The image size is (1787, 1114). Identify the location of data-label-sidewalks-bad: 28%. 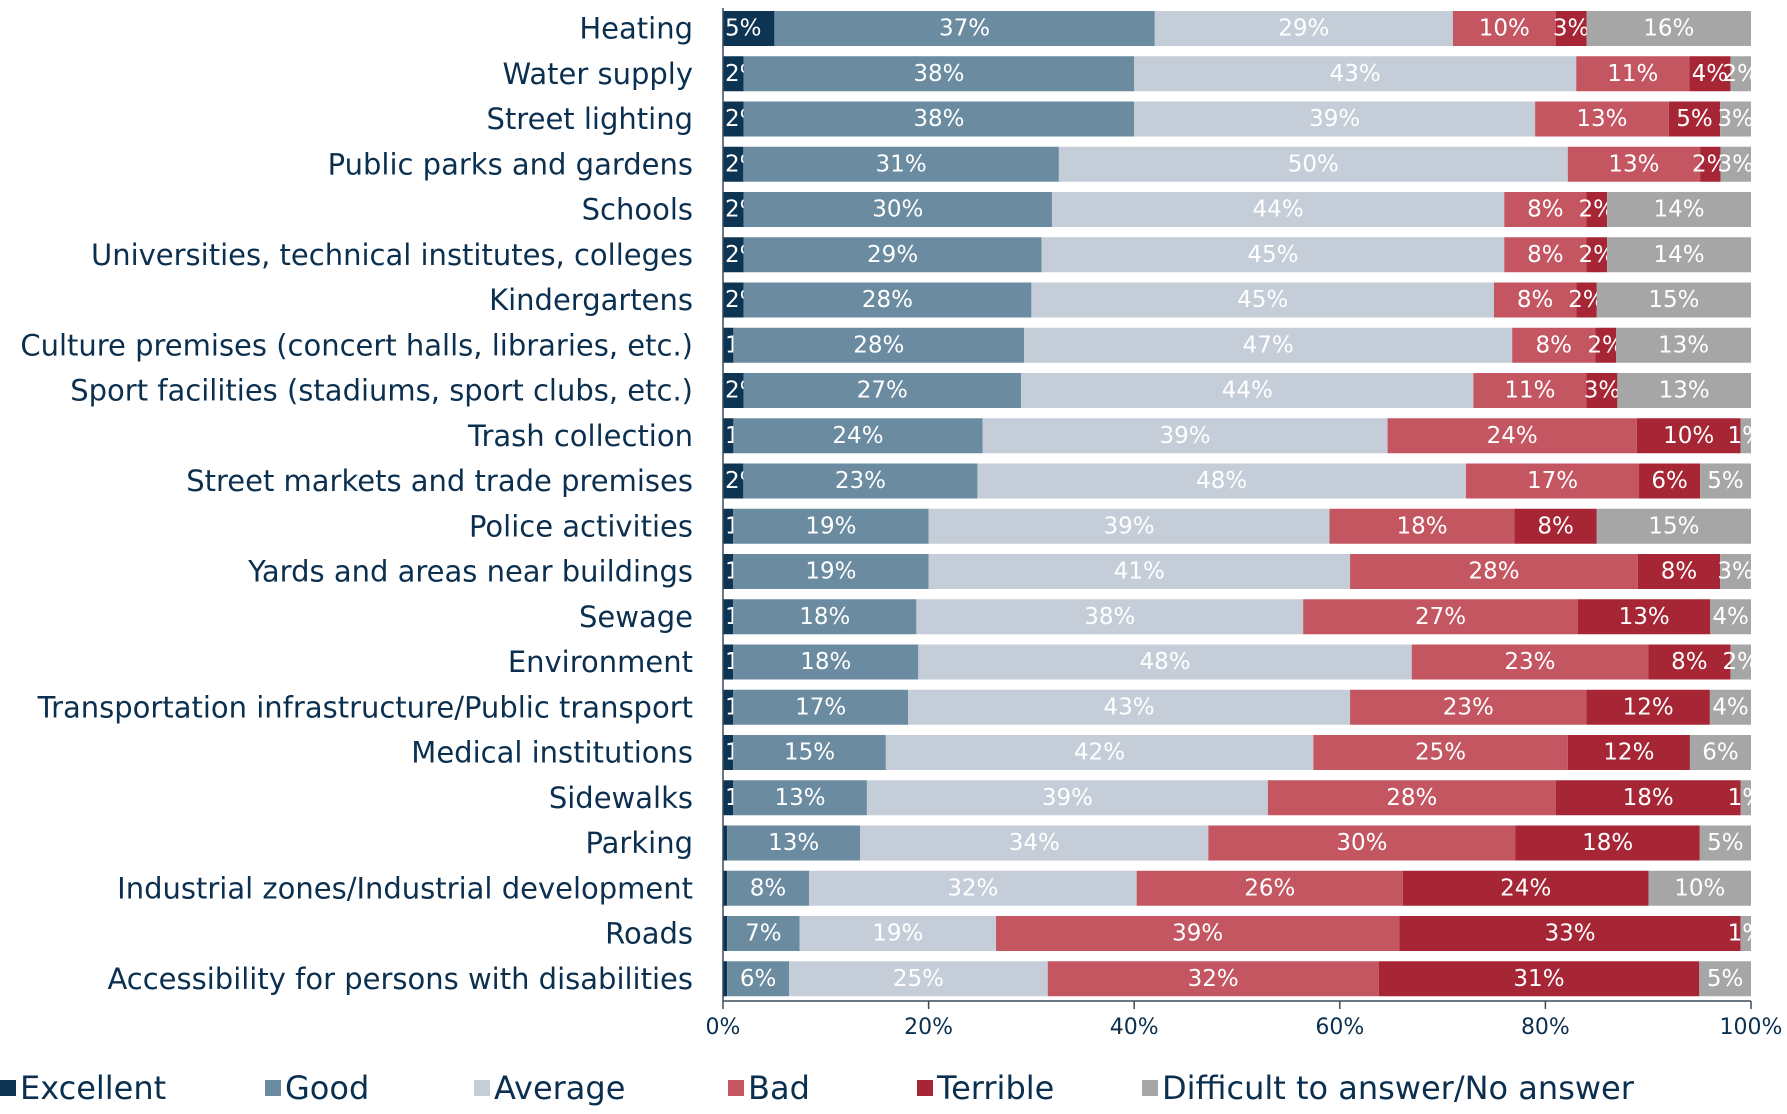
(1411, 798).